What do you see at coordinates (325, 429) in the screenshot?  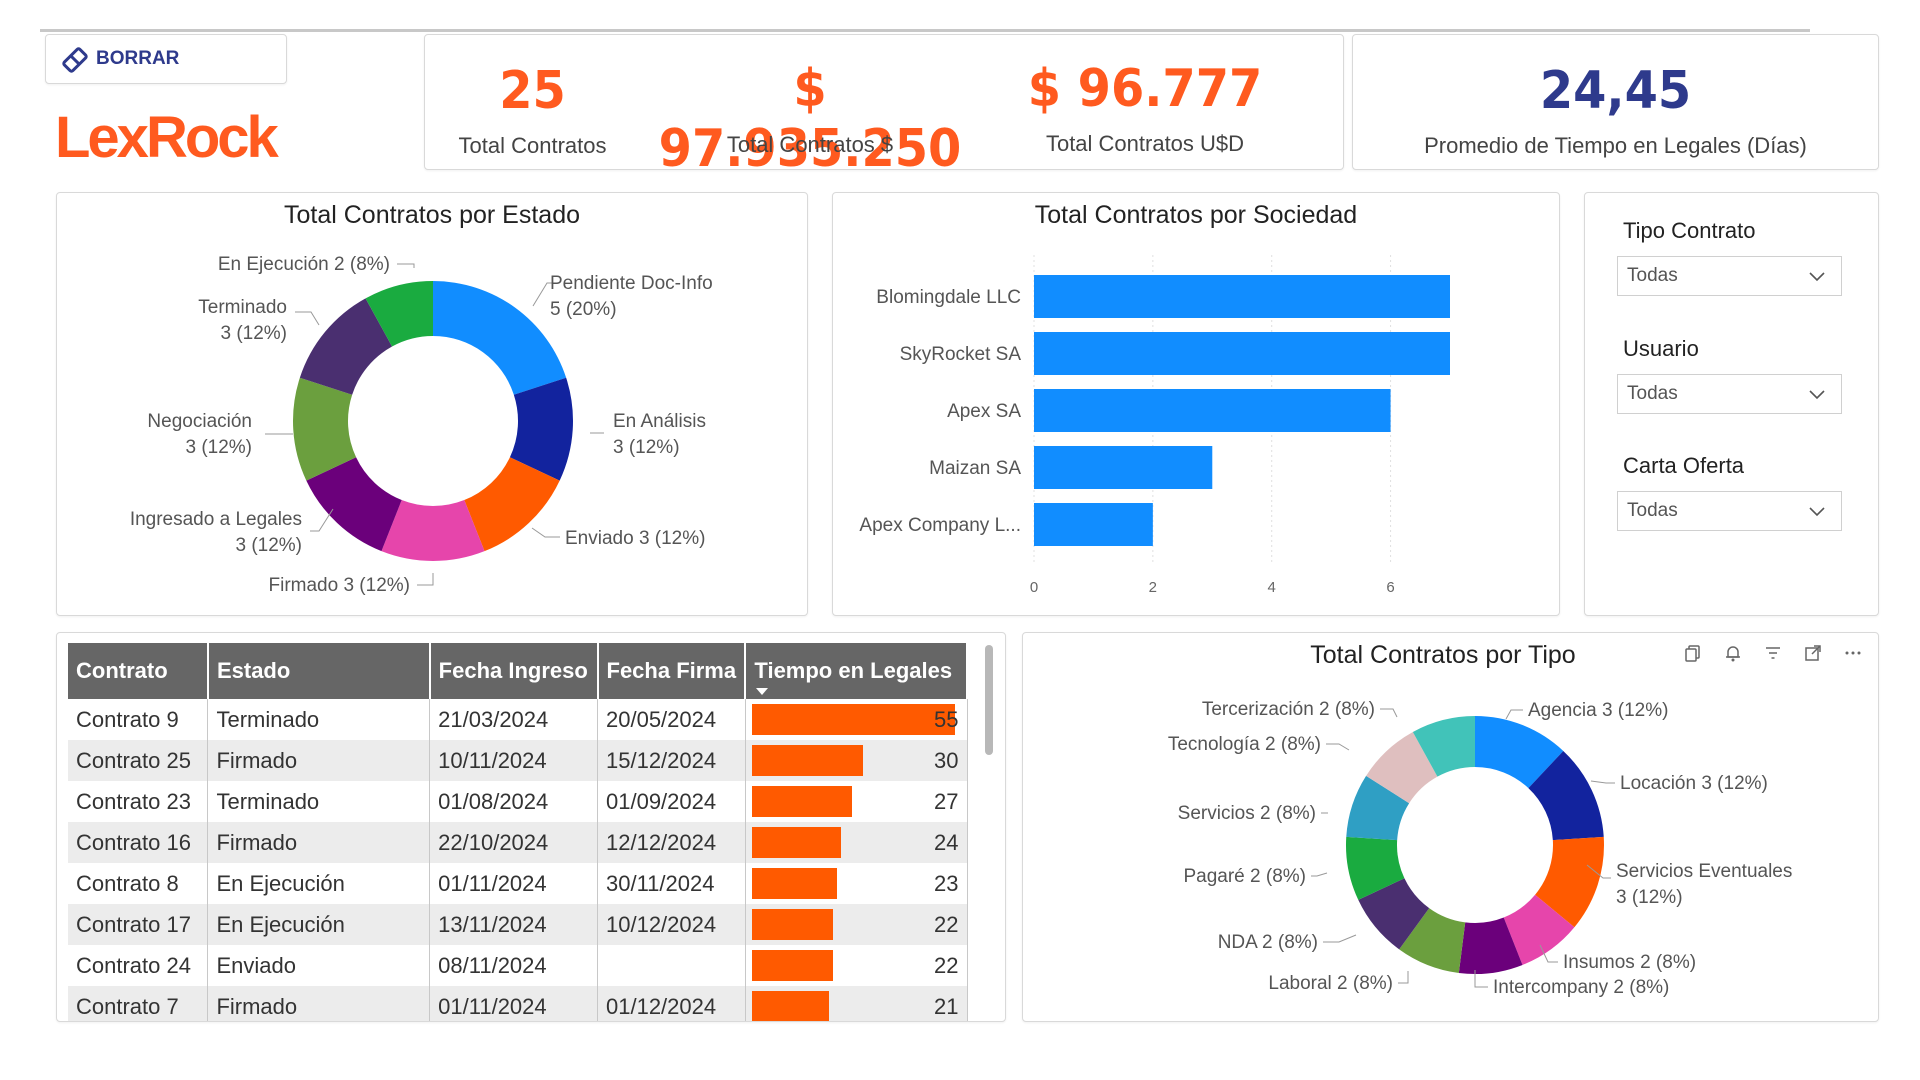 I see `estado-slice-negociacion` at bounding box center [325, 429].